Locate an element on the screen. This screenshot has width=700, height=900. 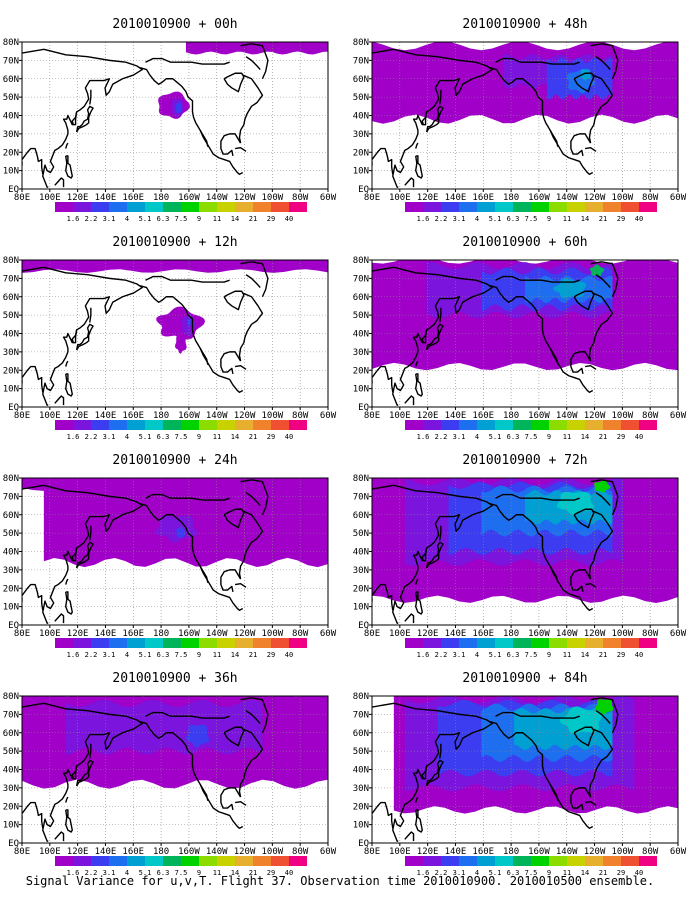
x-tick-label: 60W is located at coordinates (678, 852).